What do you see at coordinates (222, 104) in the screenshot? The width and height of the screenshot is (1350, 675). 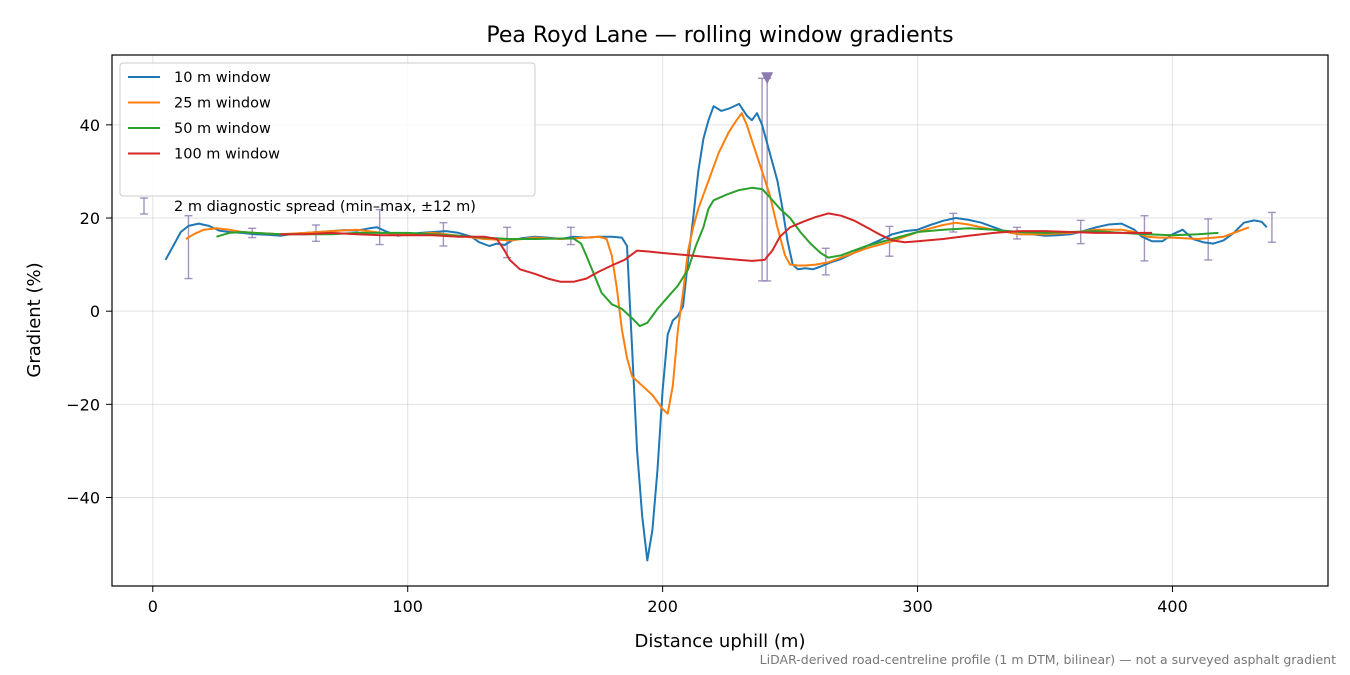 I see `legend-label-1: 25 m window` at bounding box center [222, 104].